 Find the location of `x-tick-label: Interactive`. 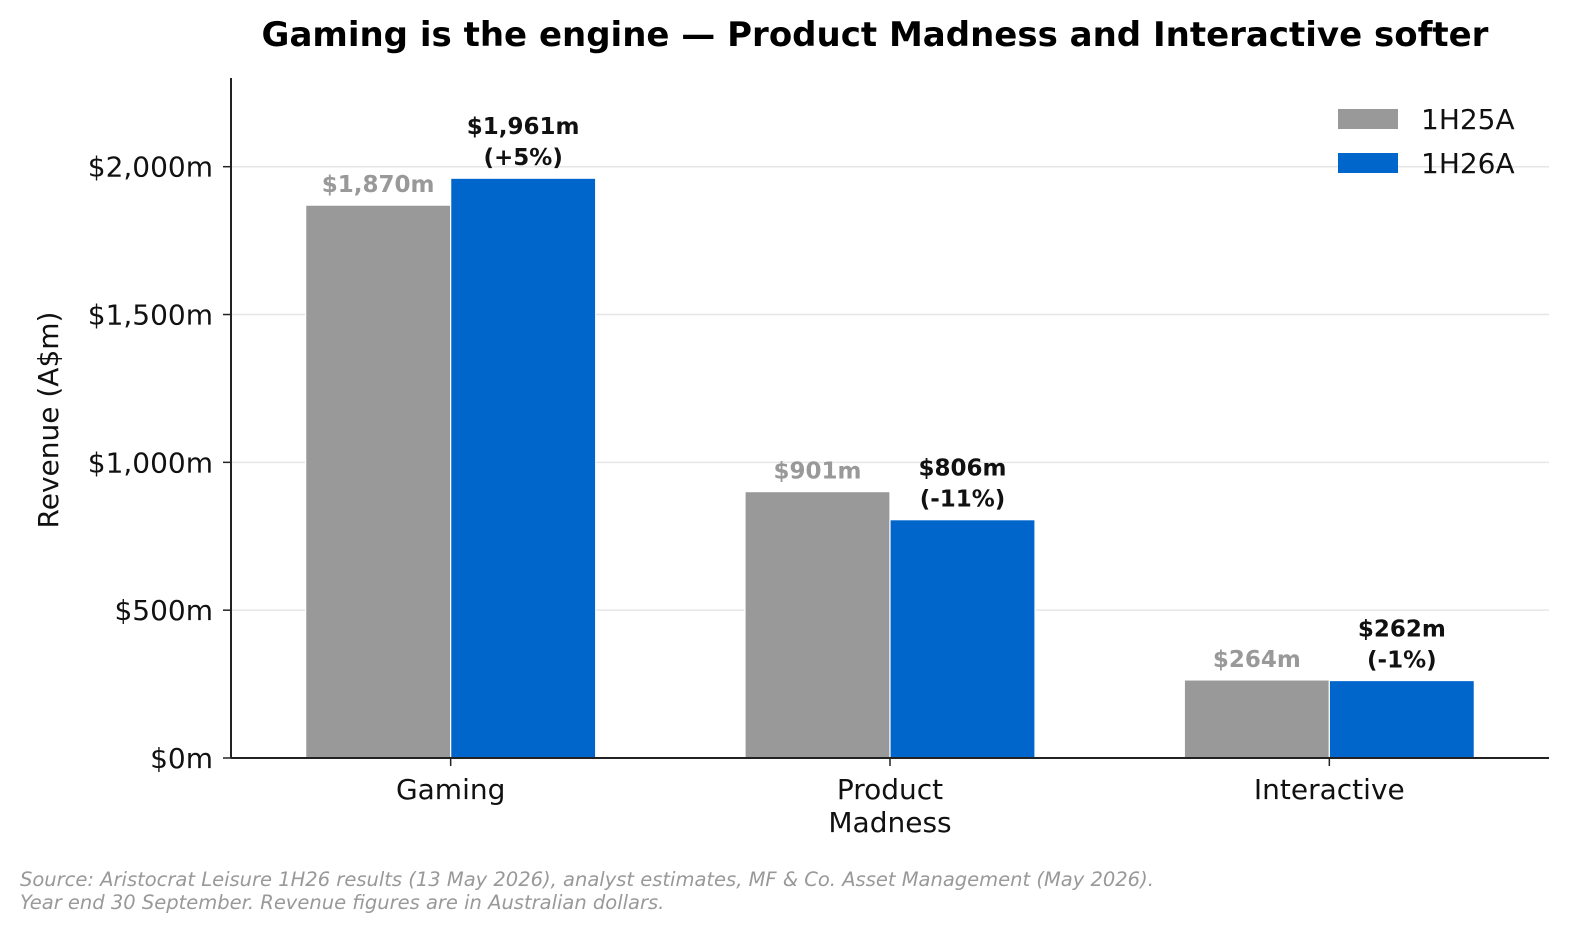

x-tick-label: Interactive is located at coordinates (1329, 789).